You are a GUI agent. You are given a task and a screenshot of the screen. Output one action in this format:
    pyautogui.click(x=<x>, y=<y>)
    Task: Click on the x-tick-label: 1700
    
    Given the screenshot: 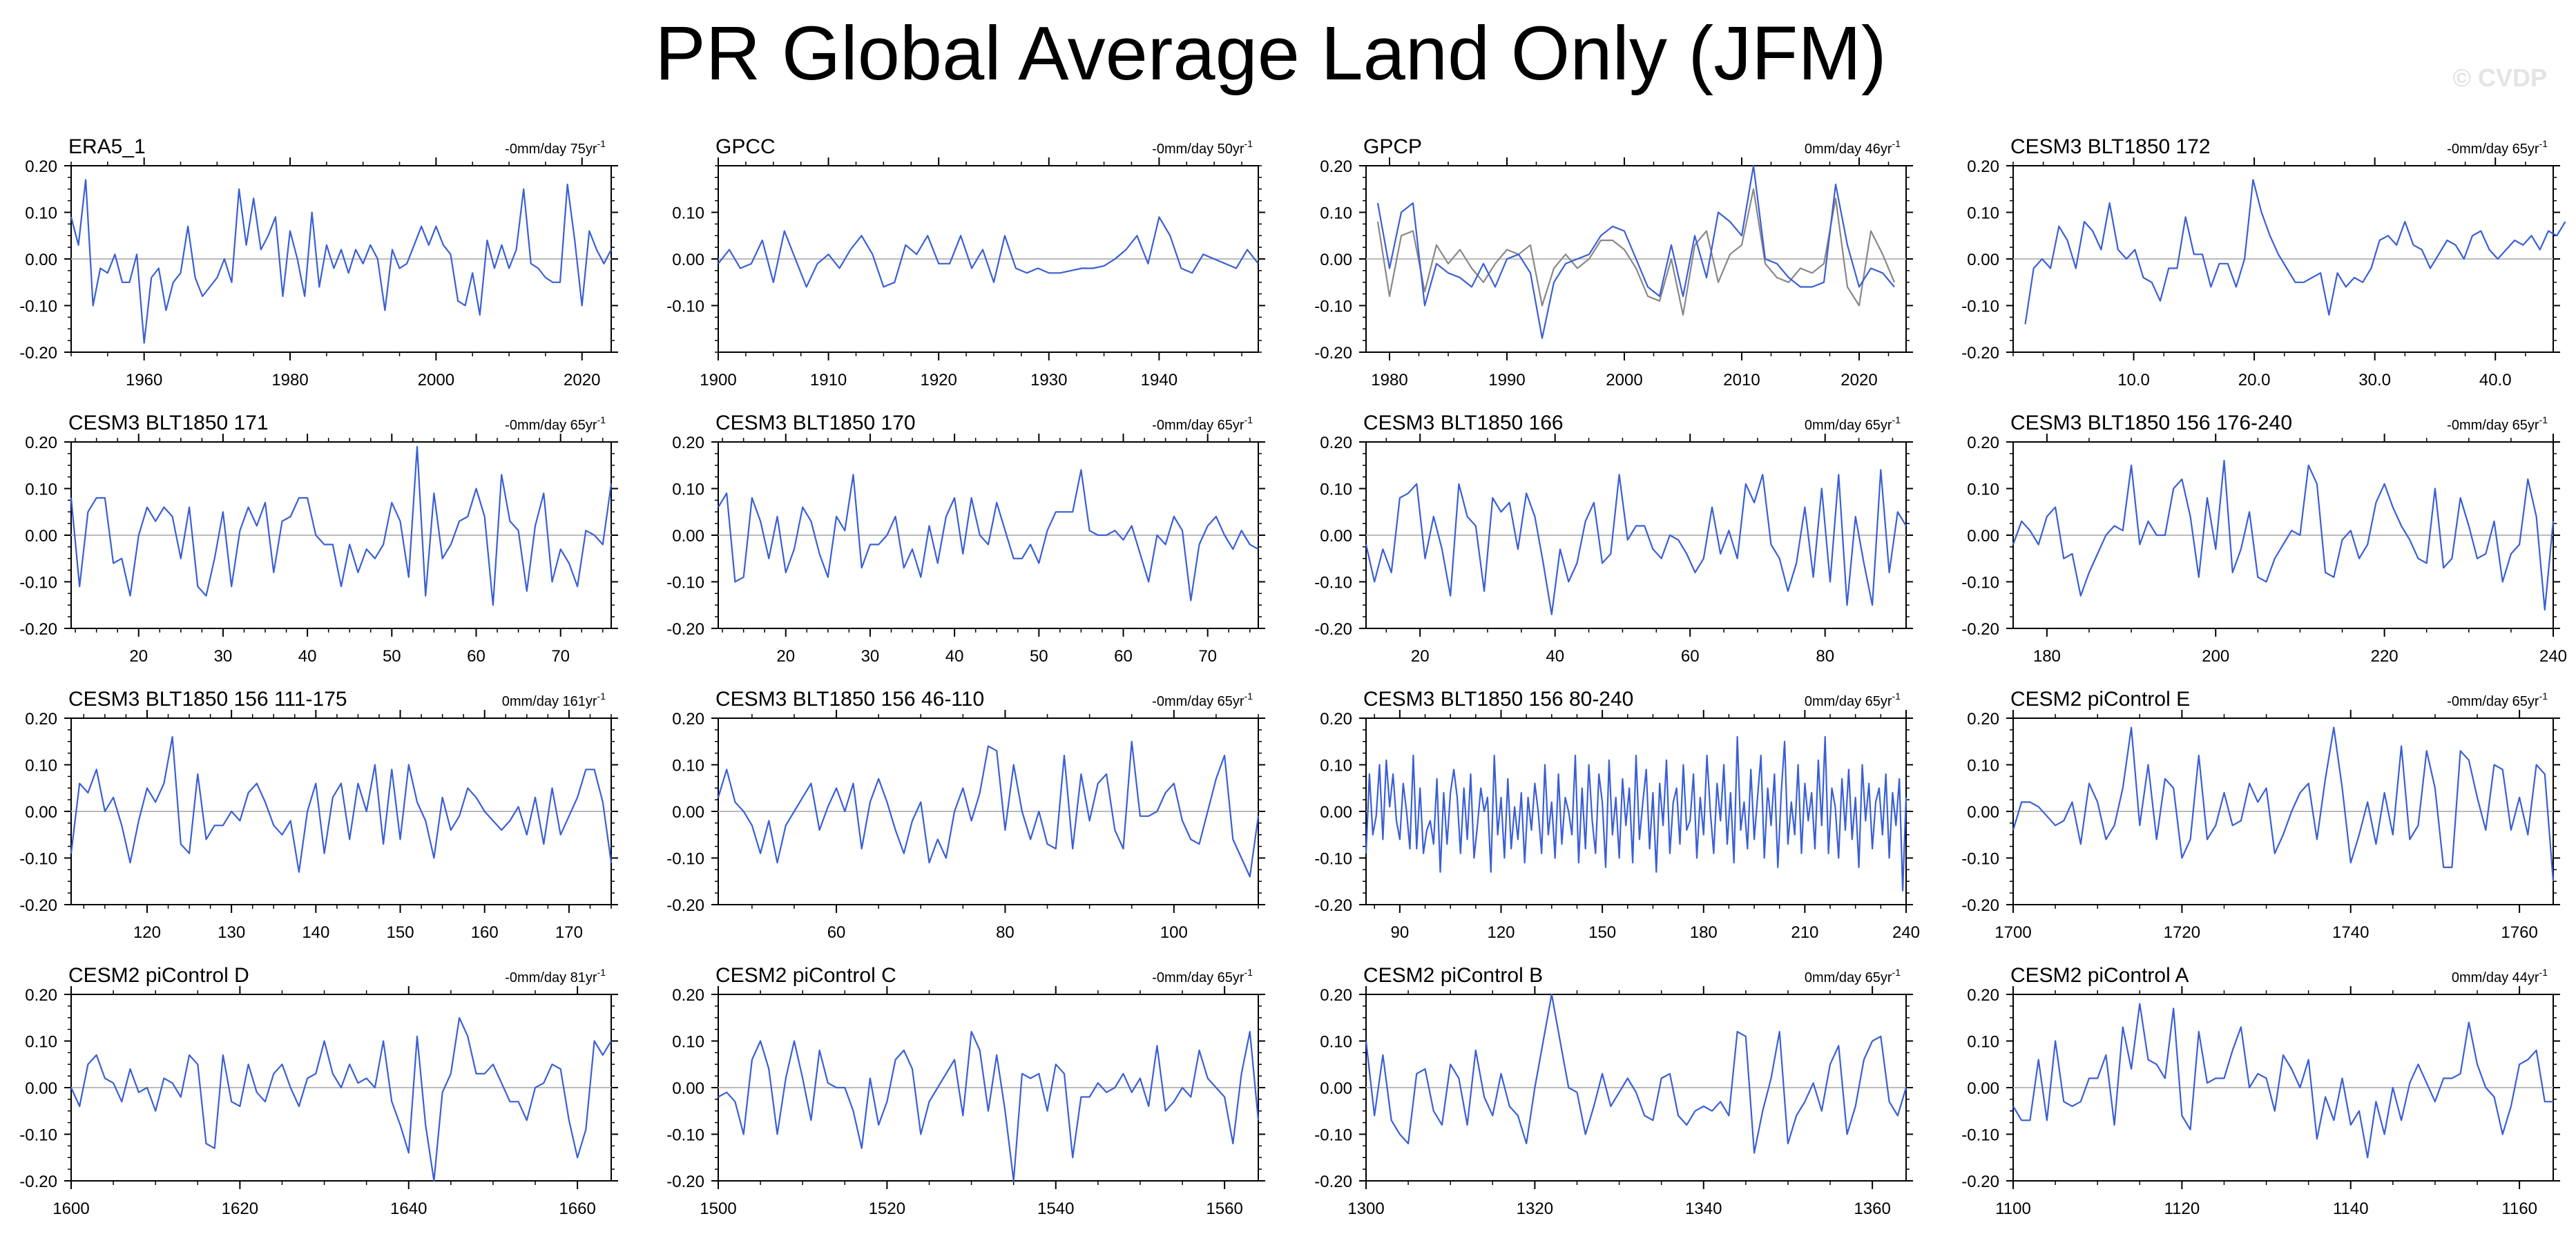 What is the action you would take?
    pyautogui.click(x=2013, y=933)
    